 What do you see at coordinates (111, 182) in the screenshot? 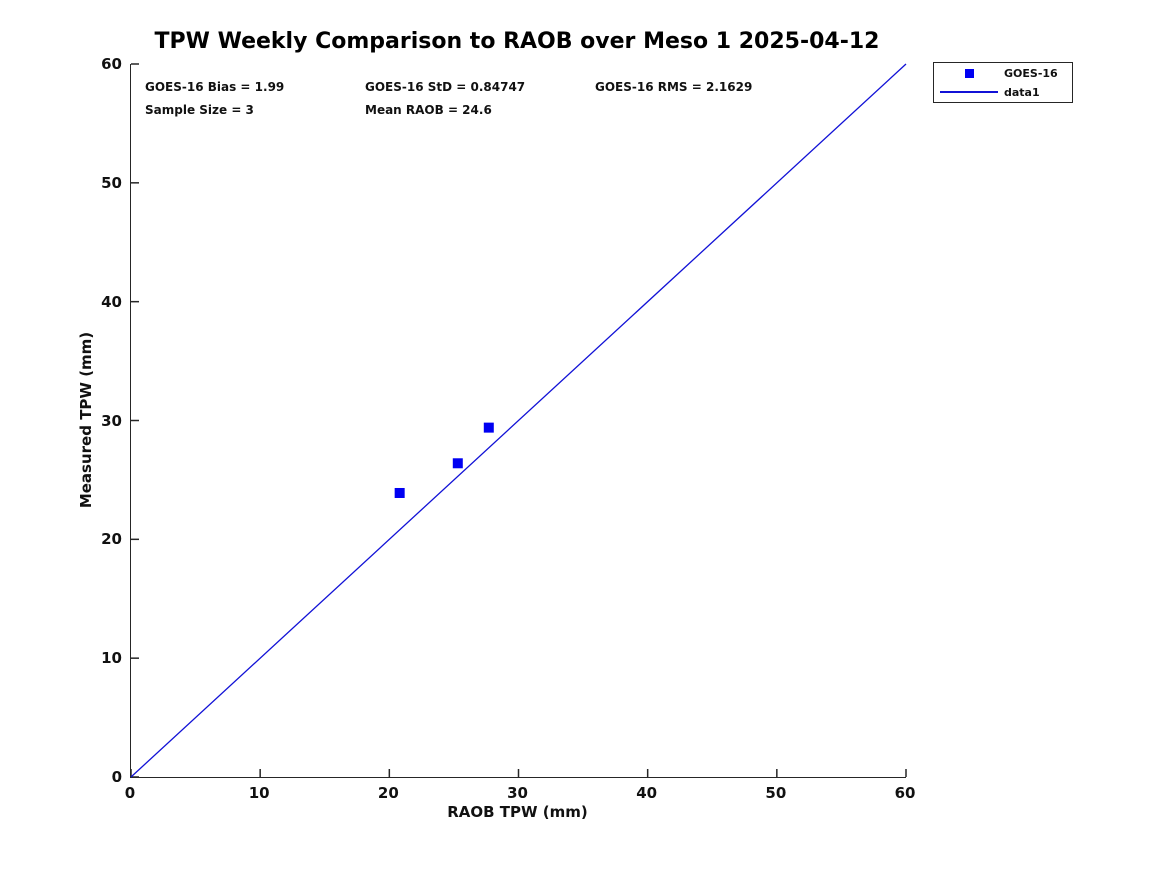
I see `y-tick-label: 50` at bounding box center [111, 182].